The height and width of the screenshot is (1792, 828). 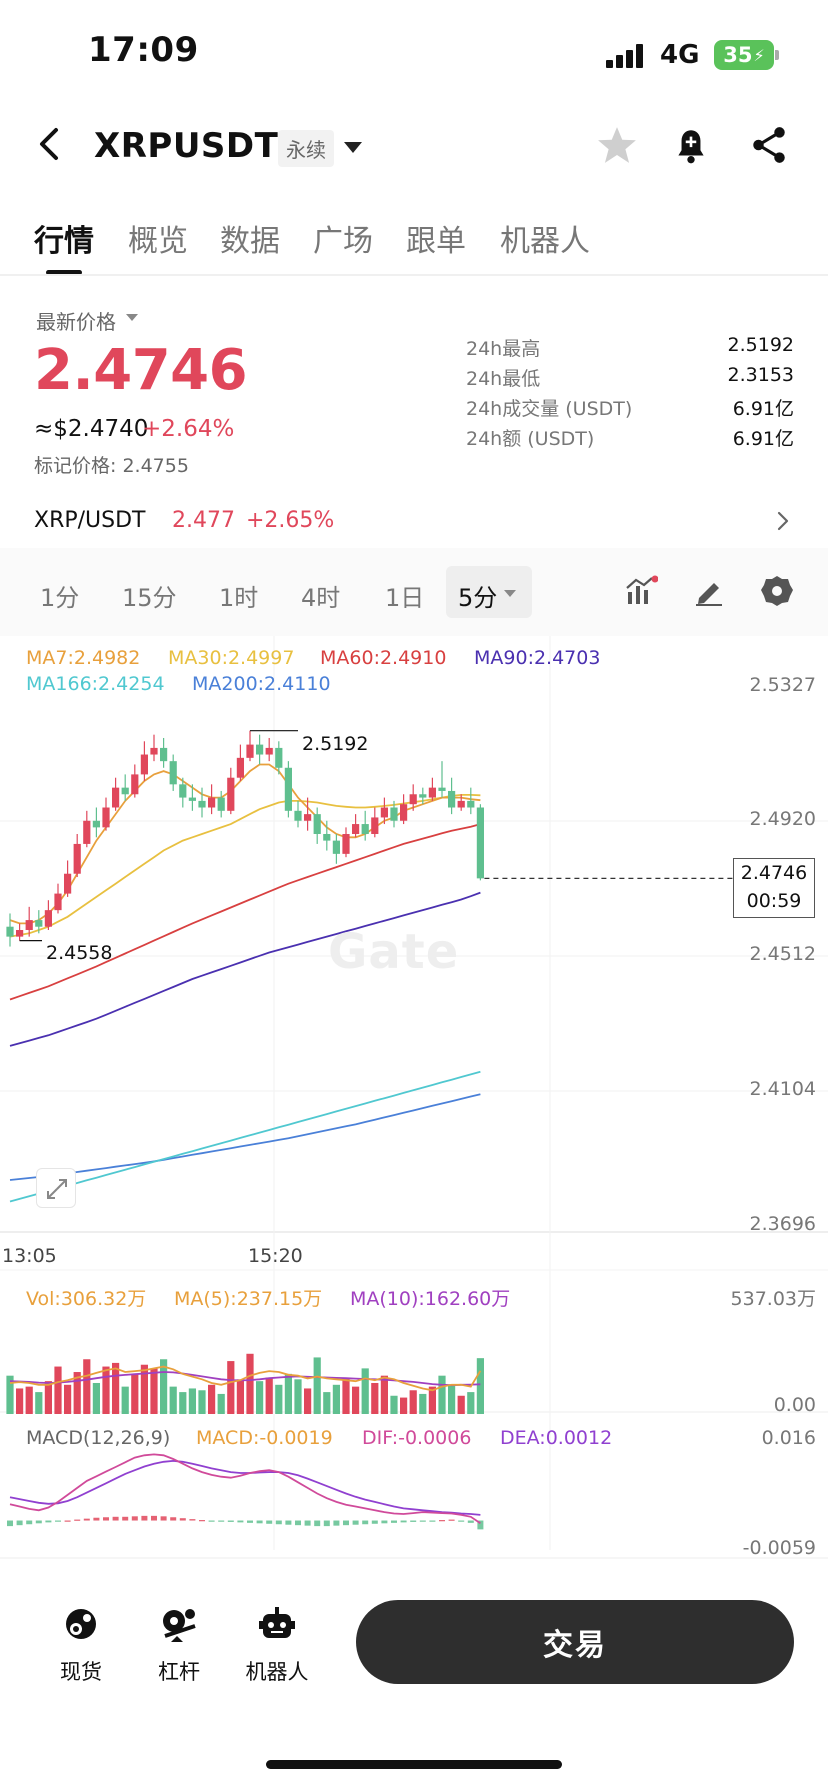 I want to click on tab-copy-trading: 跟单, so click(x=436, y=241).